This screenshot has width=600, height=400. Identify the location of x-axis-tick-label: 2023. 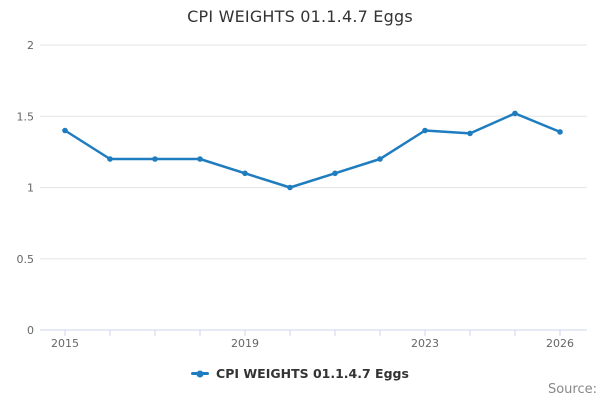
(425, 343).